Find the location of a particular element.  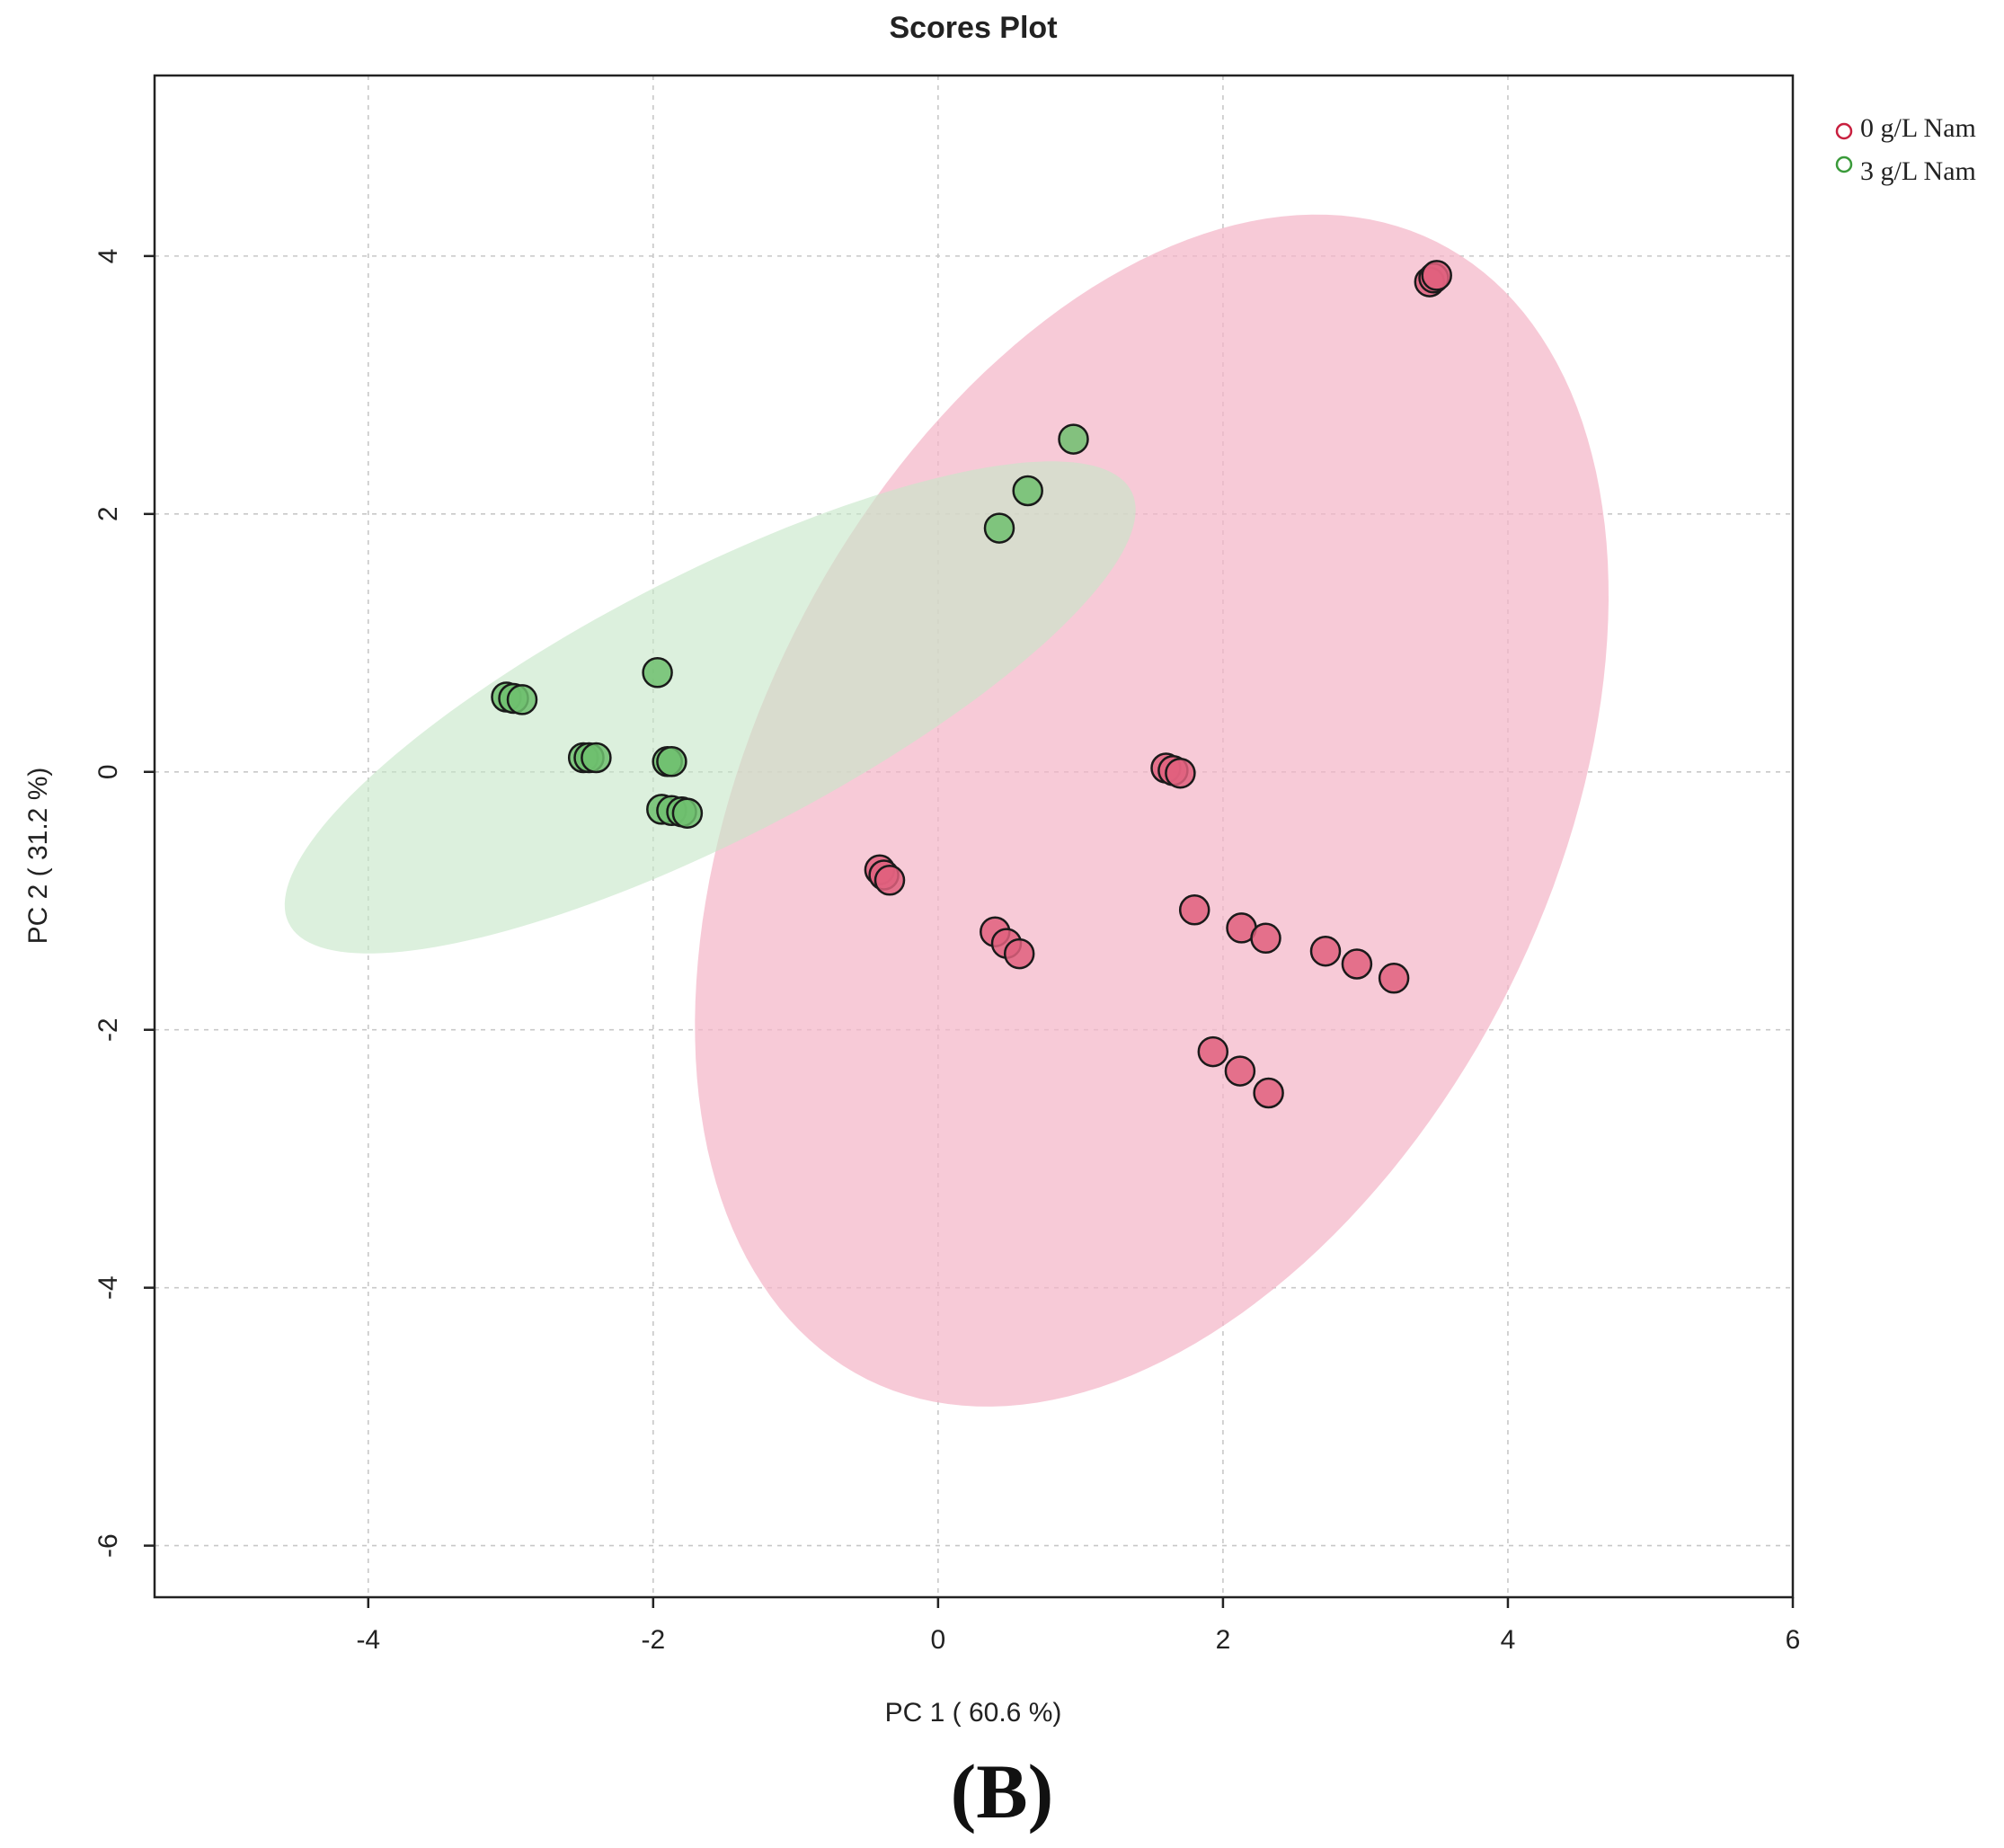

x-tick-label: 0 is located at coordinates (939, 1640).